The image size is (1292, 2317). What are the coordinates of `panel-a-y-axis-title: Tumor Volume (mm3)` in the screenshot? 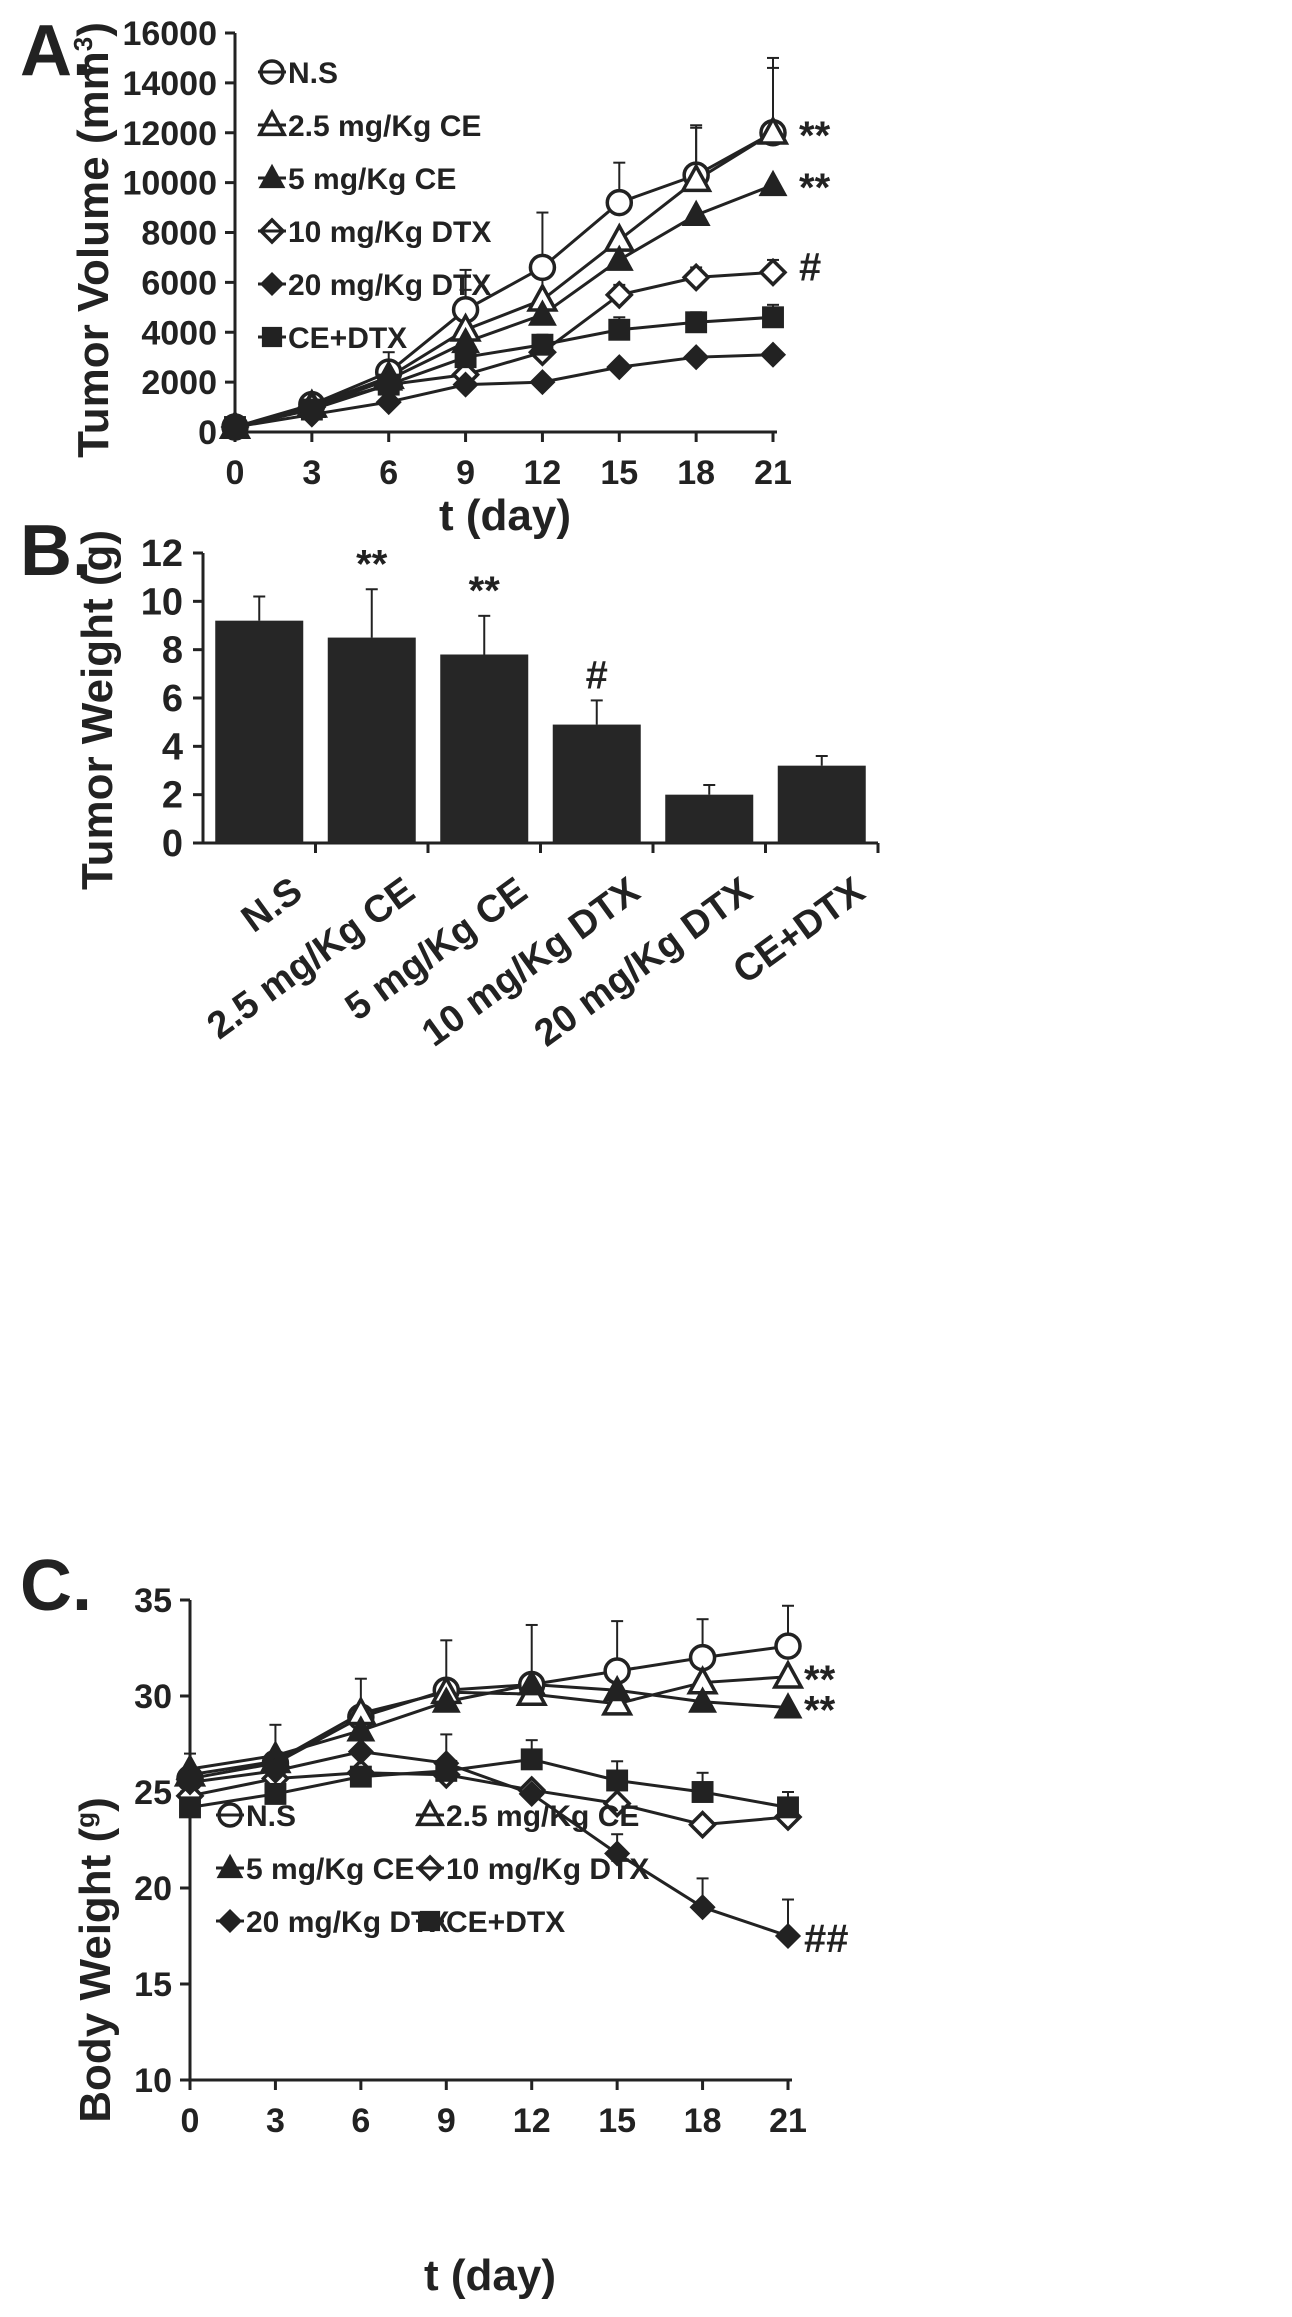 It's located at (93, 240).